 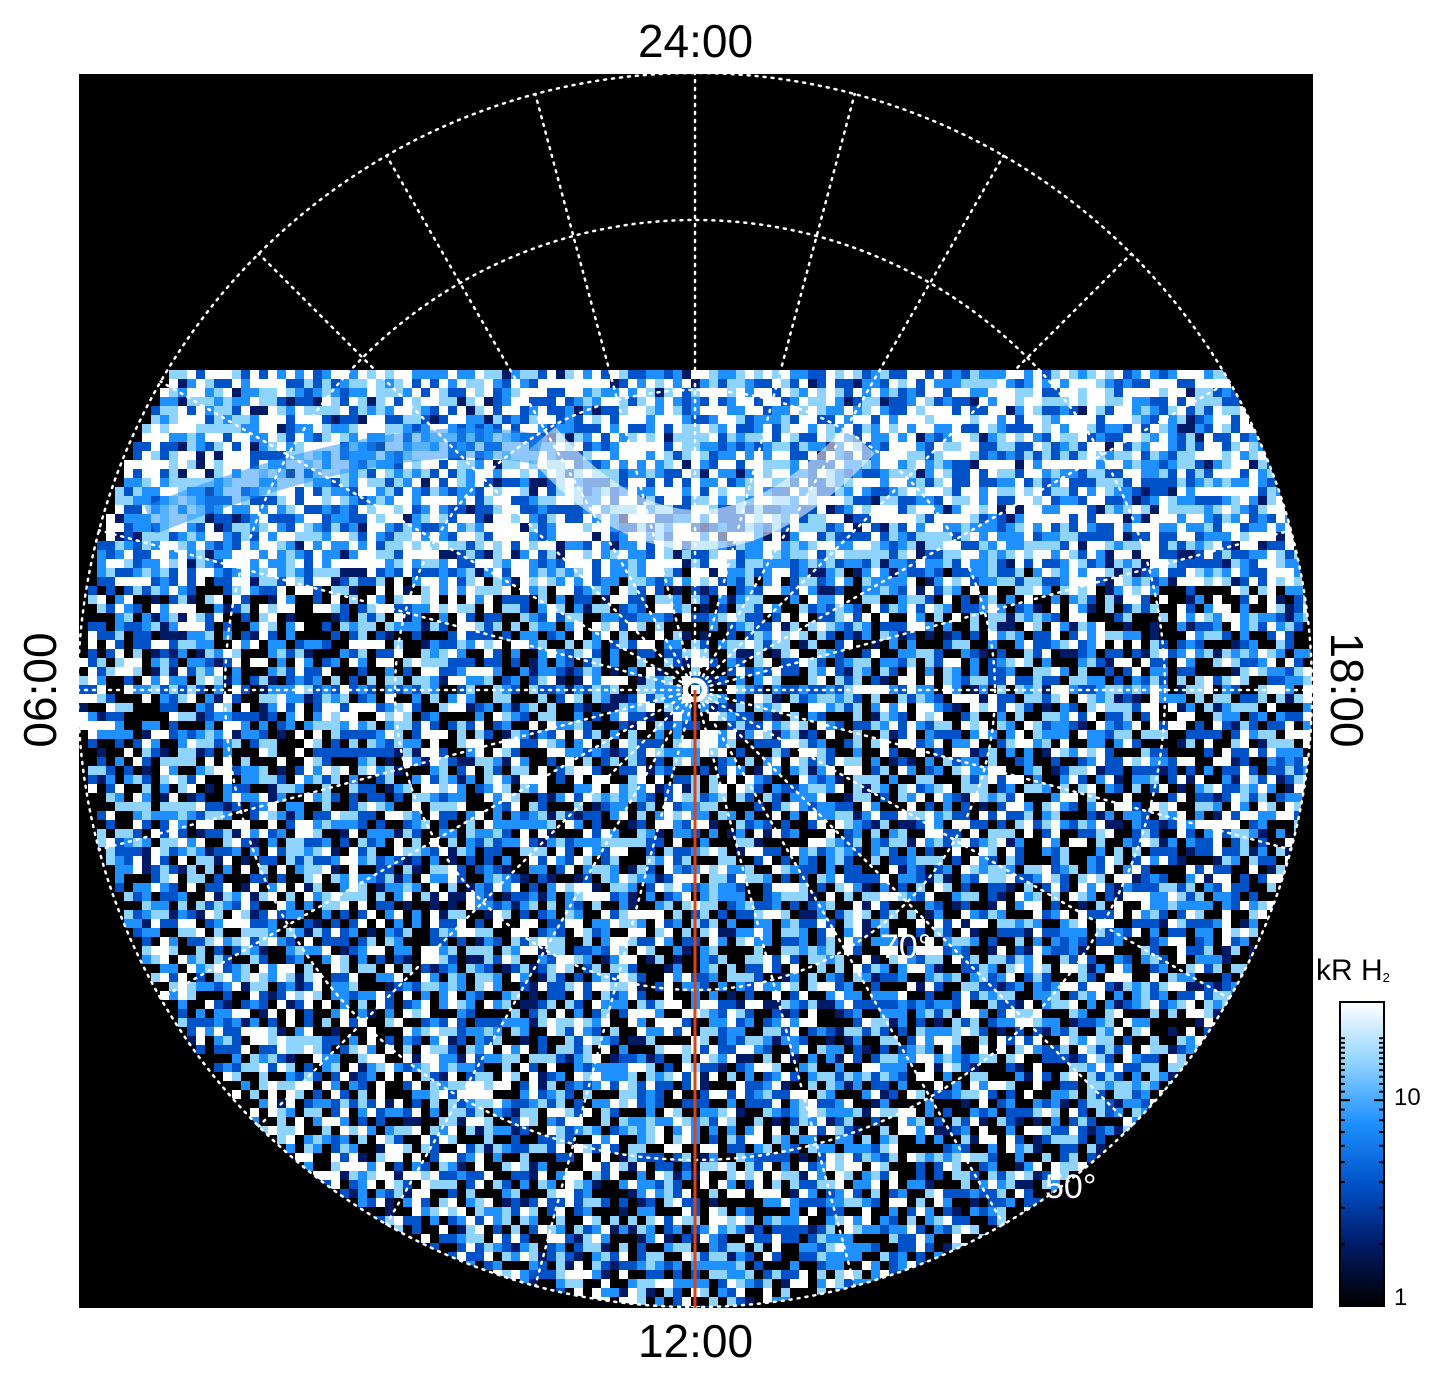 I want to click on local-time-label-dusk: 18:00, so click(x=1347, y=690).